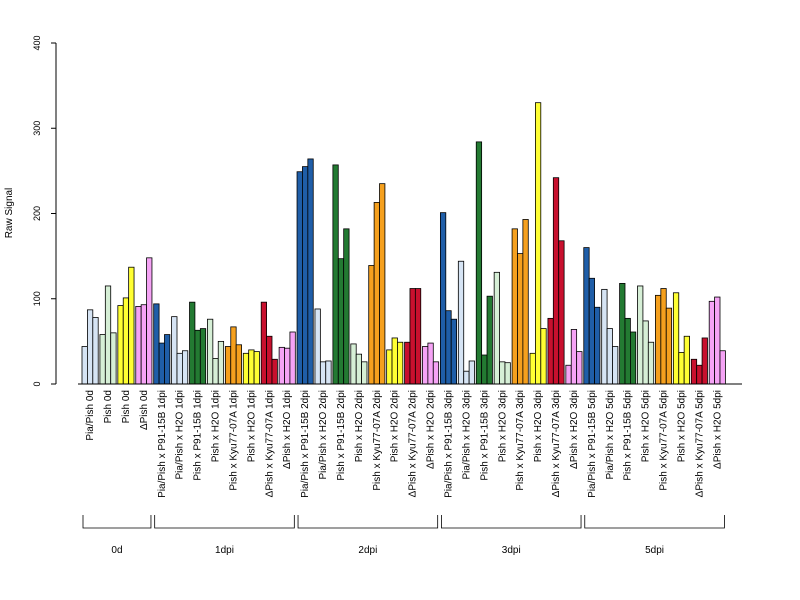  Describe the element at coordinates (556, 443) in the screenshot. I see `category-label: ΔPish x Kyu77-07A 3dpi` at that location.